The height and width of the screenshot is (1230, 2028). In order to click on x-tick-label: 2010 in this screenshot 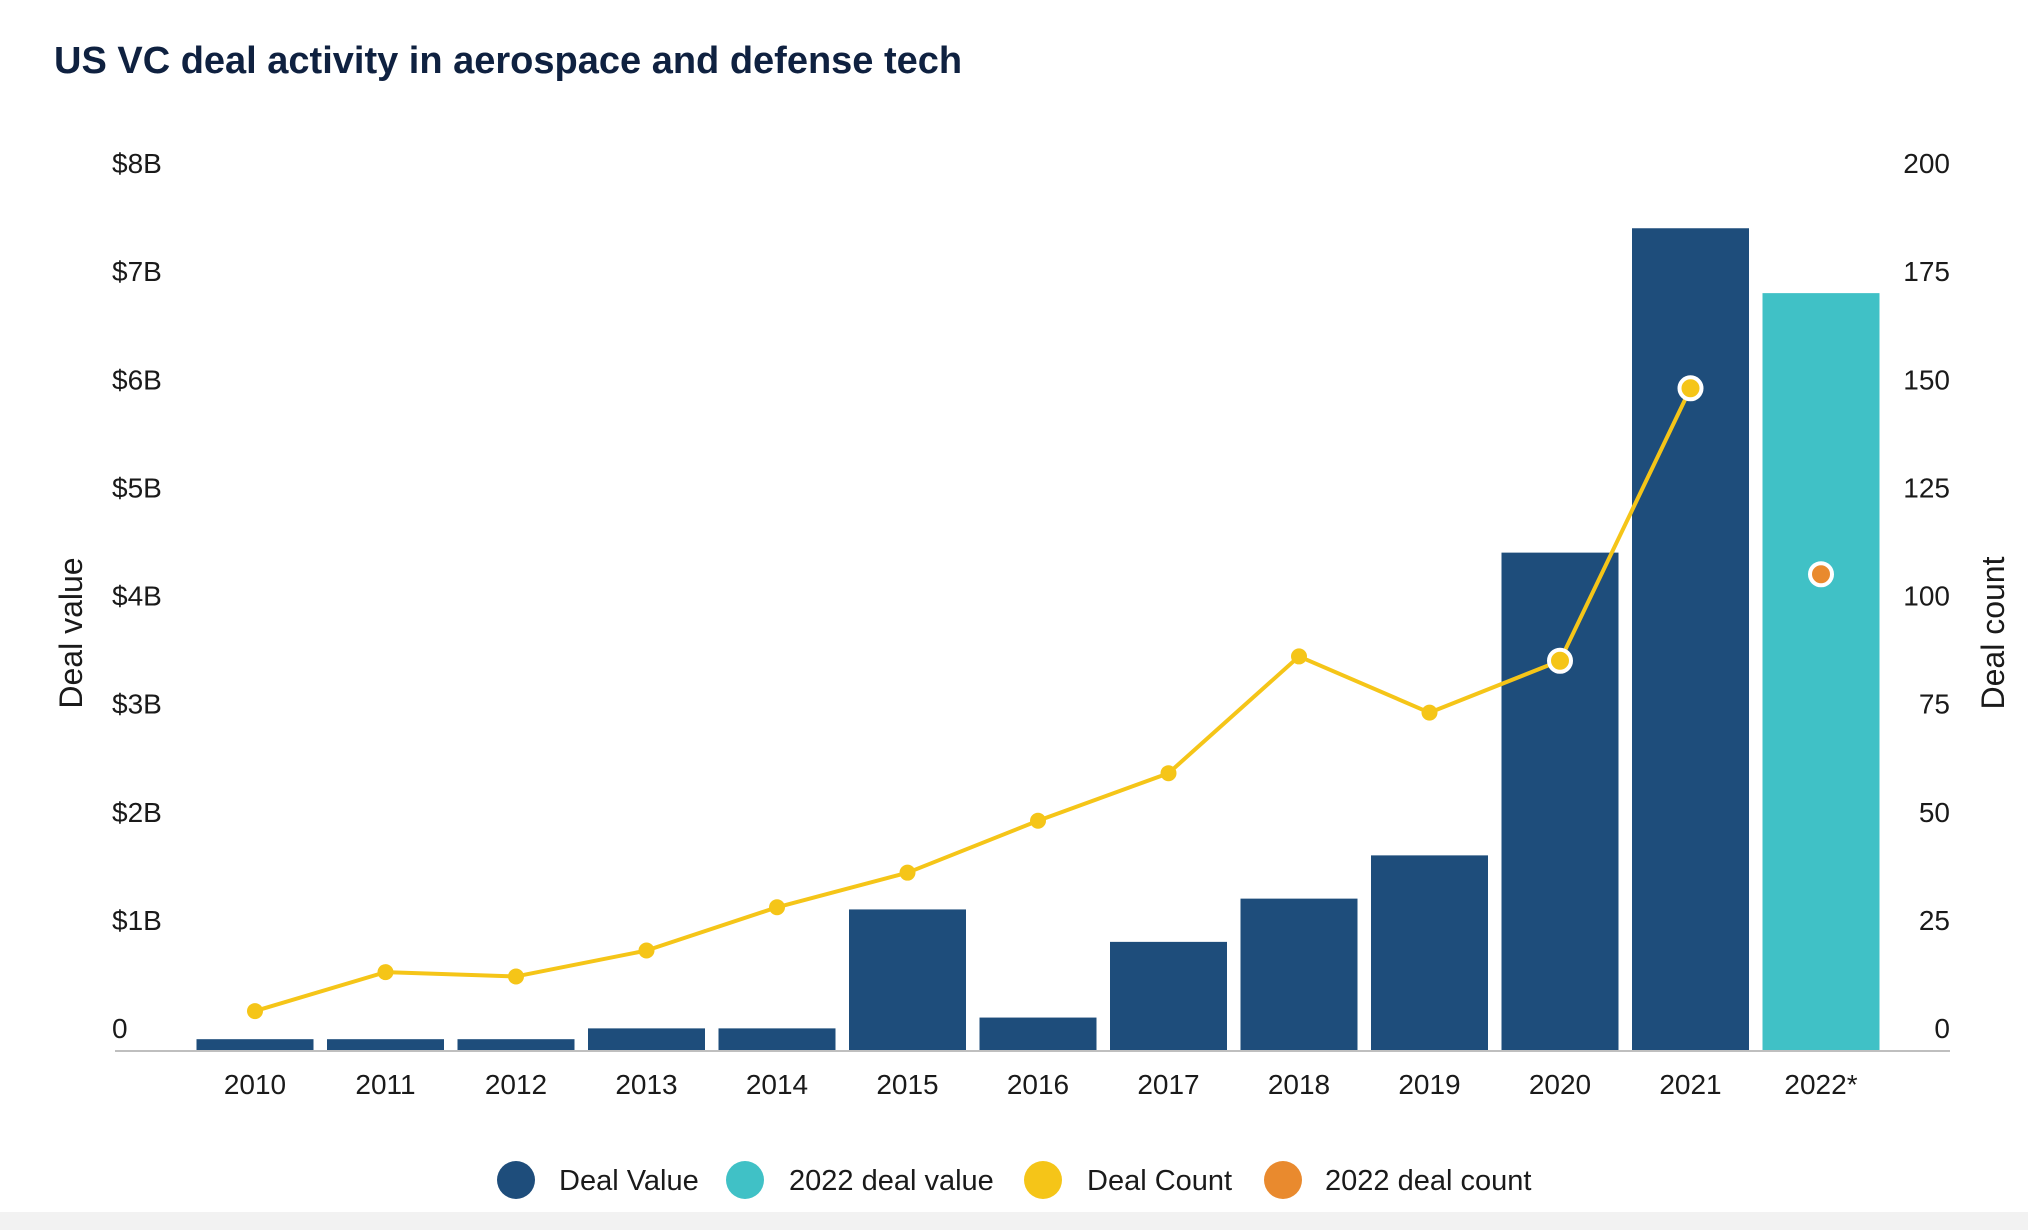, I will do `click(255, 1084)`.